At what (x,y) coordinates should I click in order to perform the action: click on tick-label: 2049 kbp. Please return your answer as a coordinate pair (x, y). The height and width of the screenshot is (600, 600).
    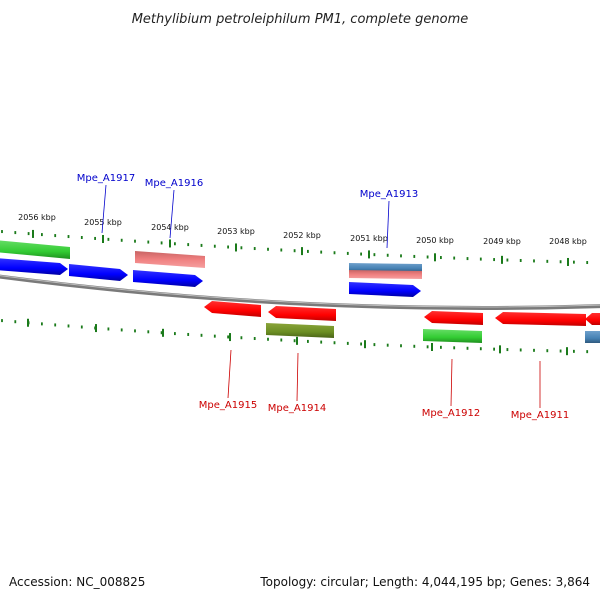
    Looking at the image, I should click on (502, 241).